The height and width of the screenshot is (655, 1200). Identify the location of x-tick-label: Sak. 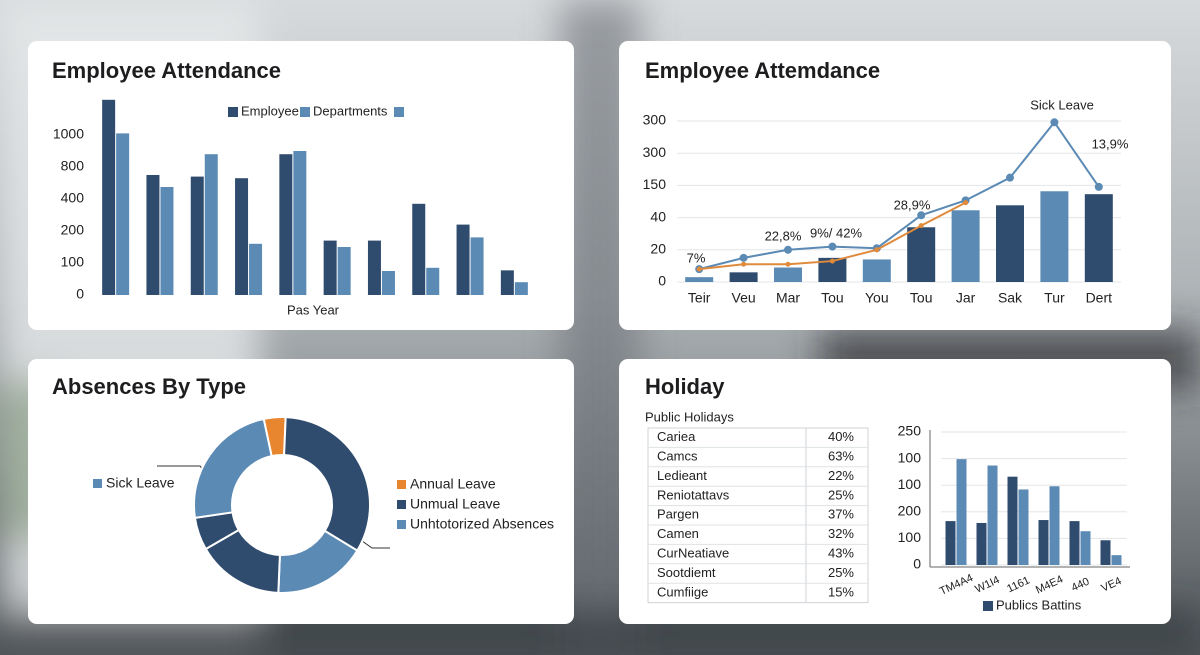
(1010, 298).